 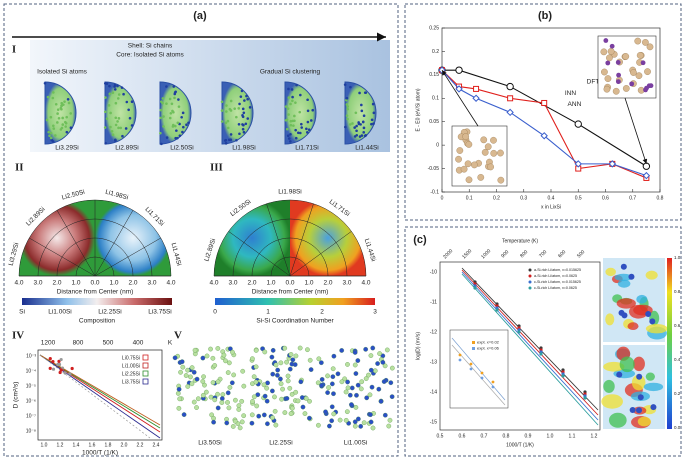 What do you see at coordinates (14, 50) in the screenshot?
I see `label: I` at bounding box center [14, 50].